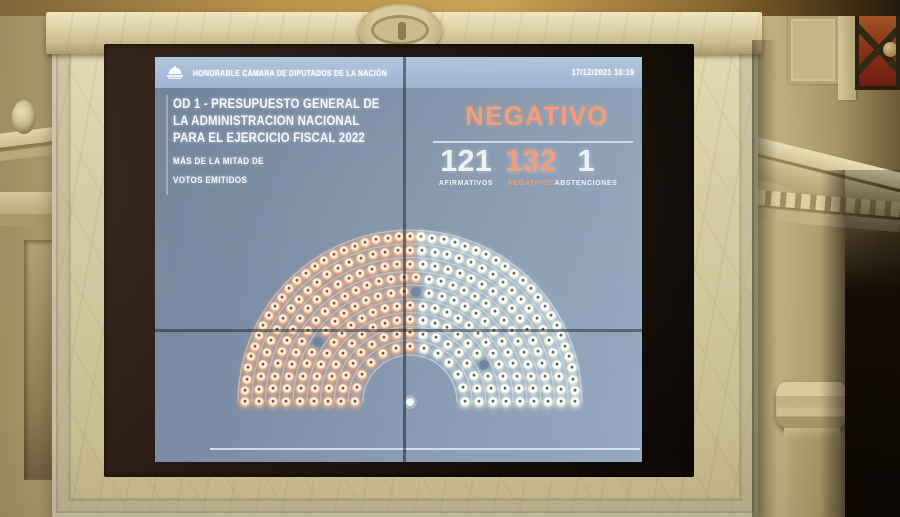  What do you see at coordinates (586, 160) in the screenshot?
I see `abstention-count: 1` at bounding box center [586, 160].